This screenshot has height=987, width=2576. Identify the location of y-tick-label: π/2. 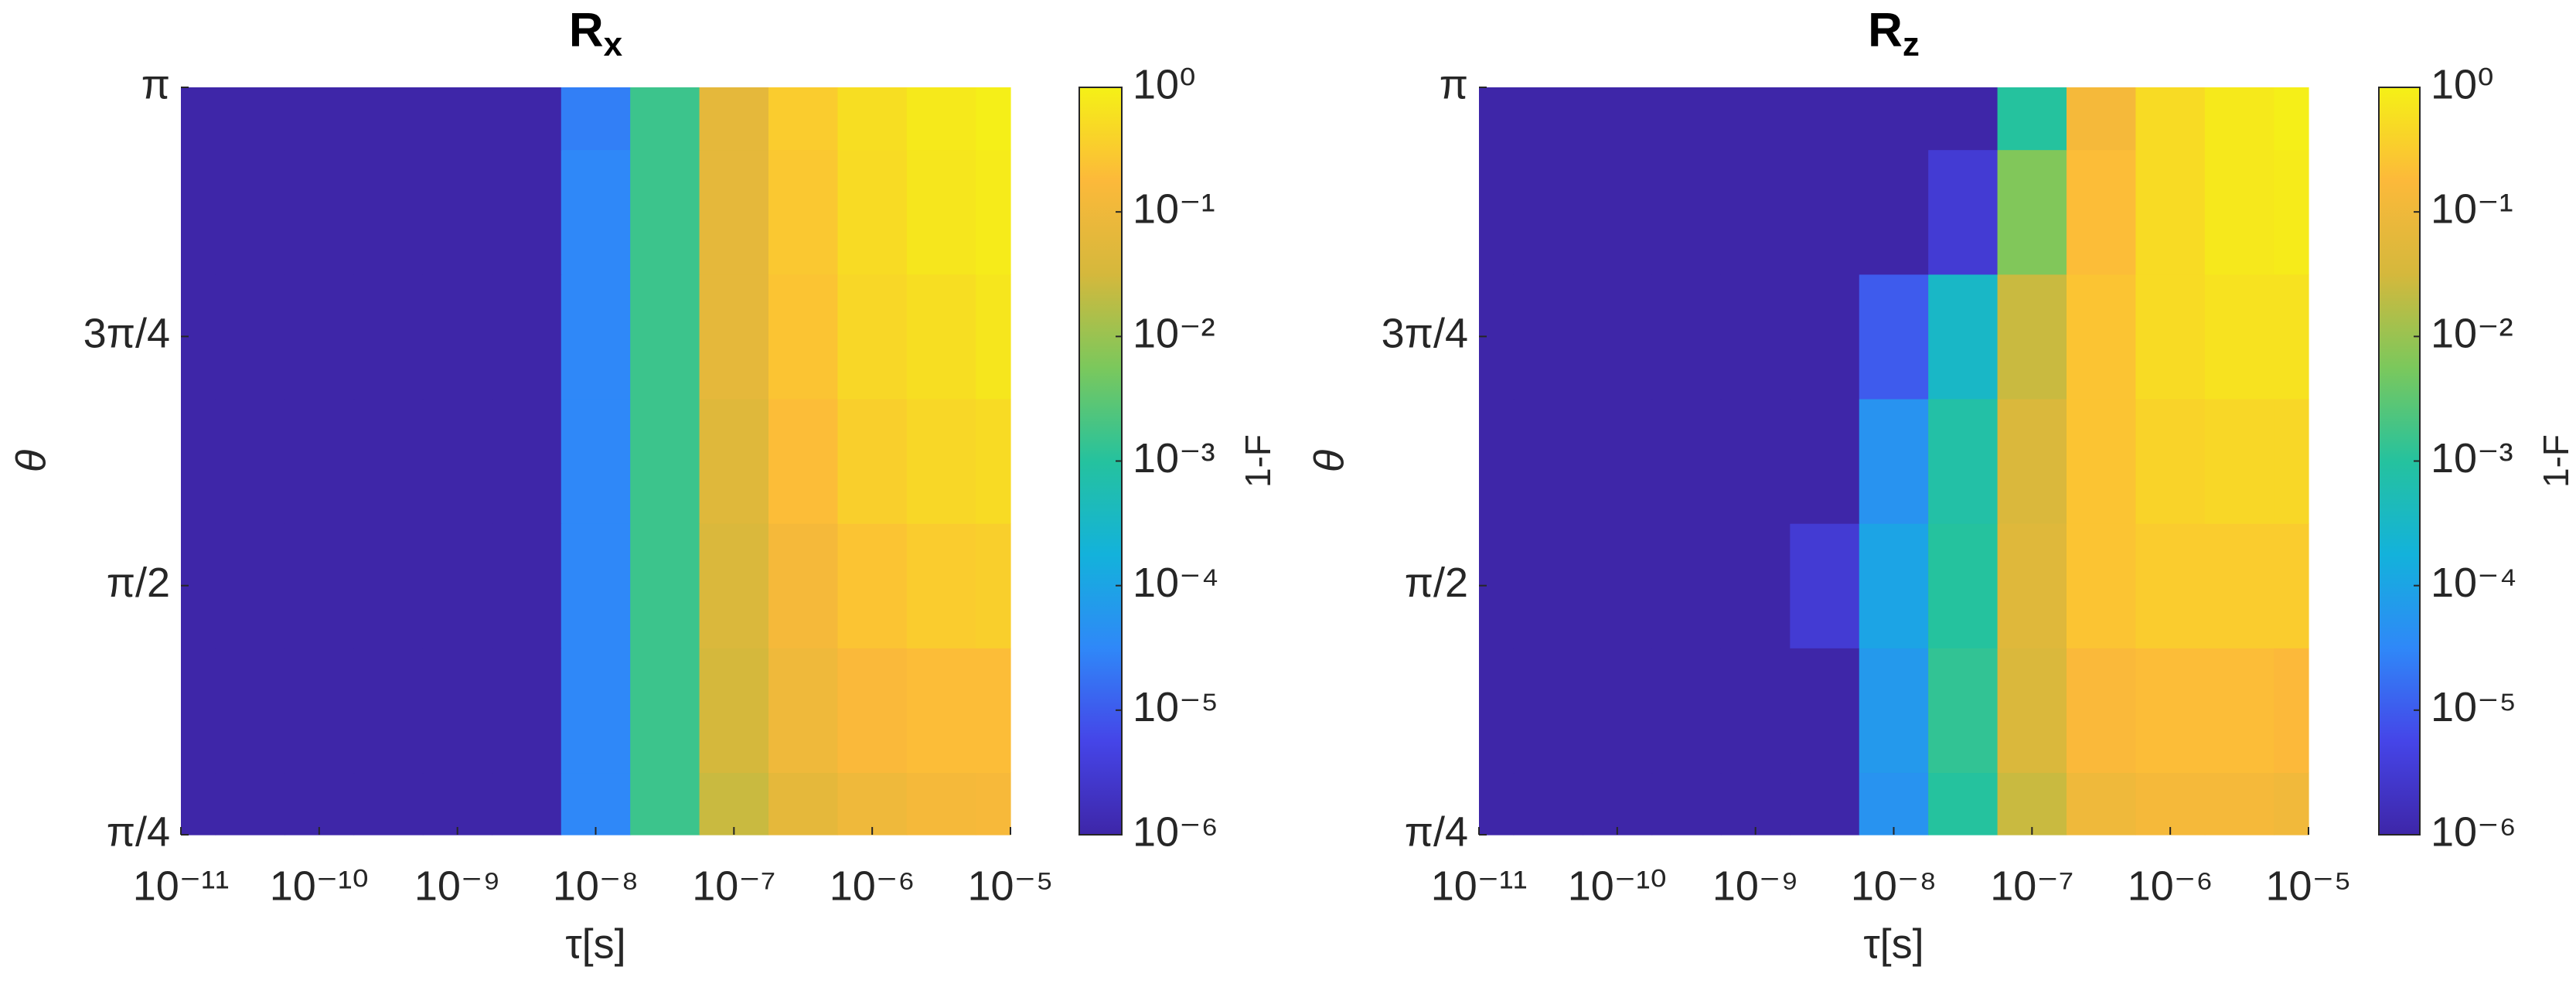
(138, 583).